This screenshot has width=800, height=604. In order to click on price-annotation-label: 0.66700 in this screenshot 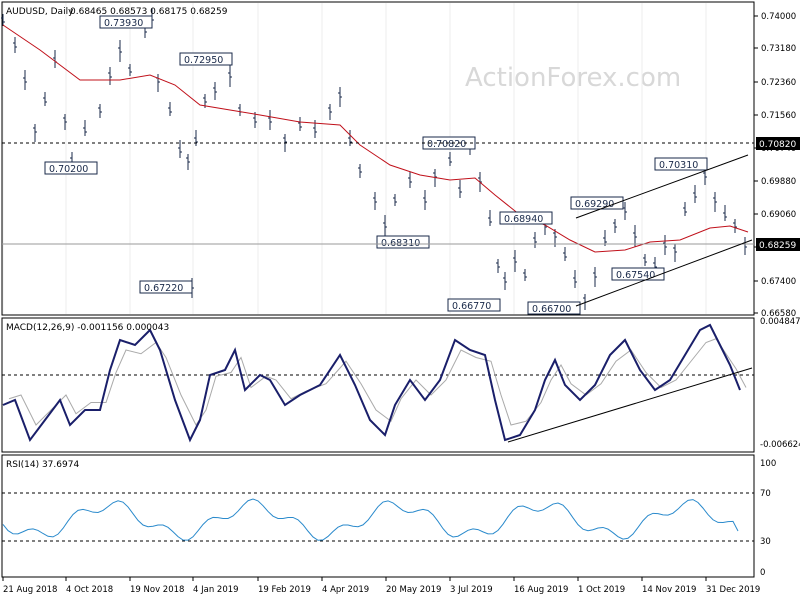, I will do `click(551, 309)`.